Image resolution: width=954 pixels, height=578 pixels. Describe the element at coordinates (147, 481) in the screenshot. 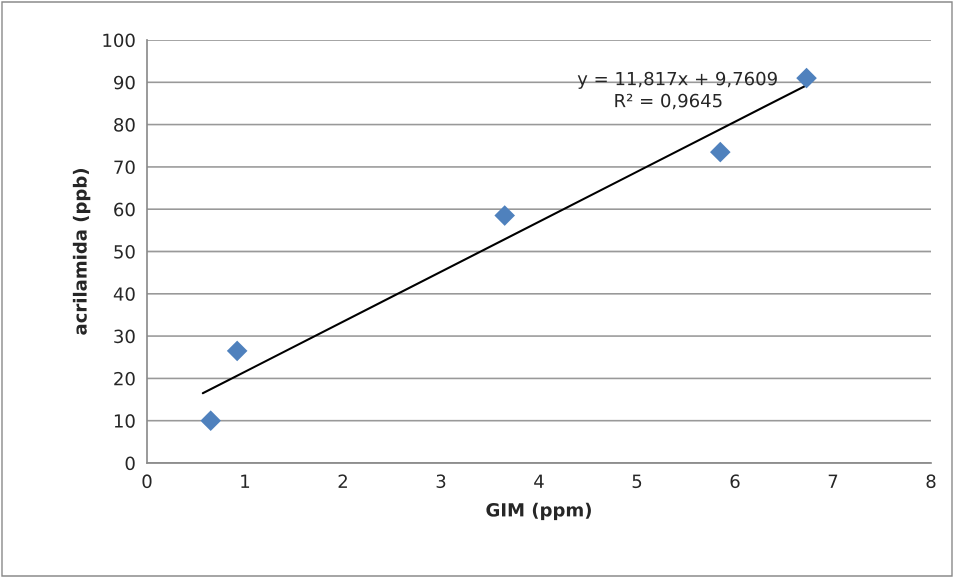

I see `x-tick-label: 0` at that location.